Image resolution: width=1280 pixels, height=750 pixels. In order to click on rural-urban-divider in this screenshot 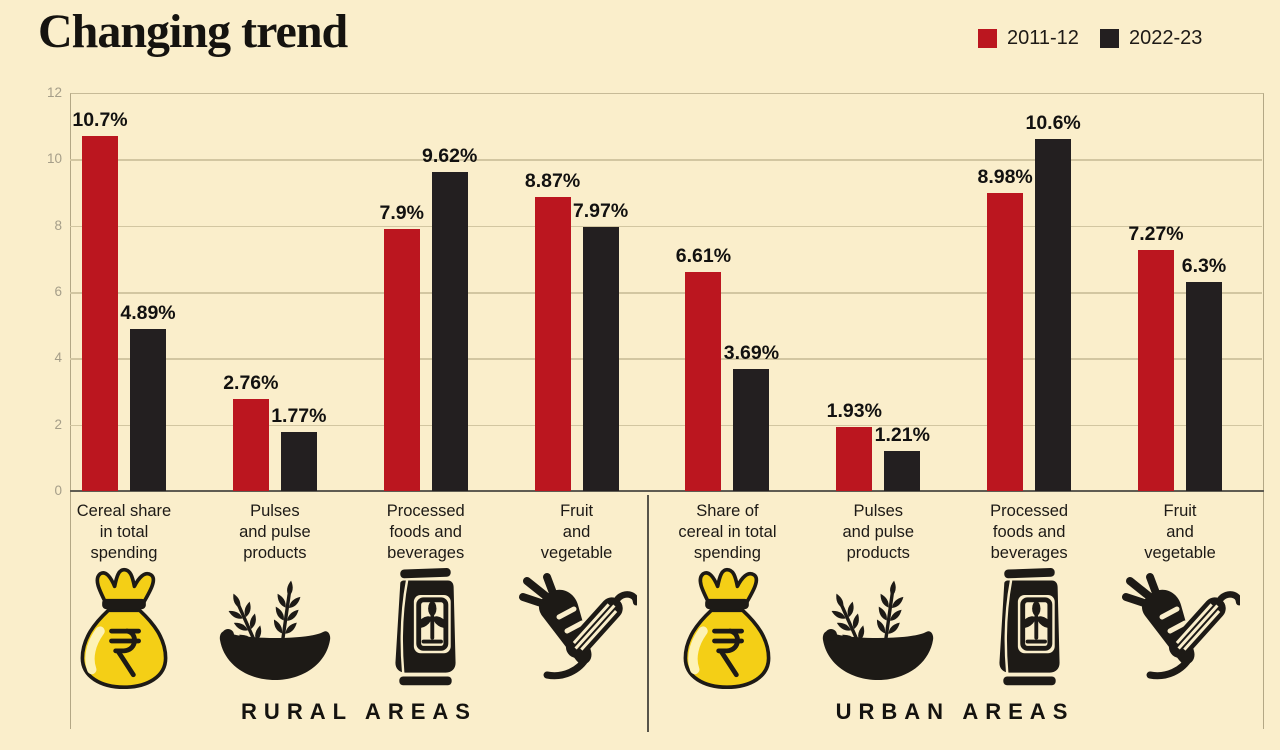, I will do `click(648, 613)`.